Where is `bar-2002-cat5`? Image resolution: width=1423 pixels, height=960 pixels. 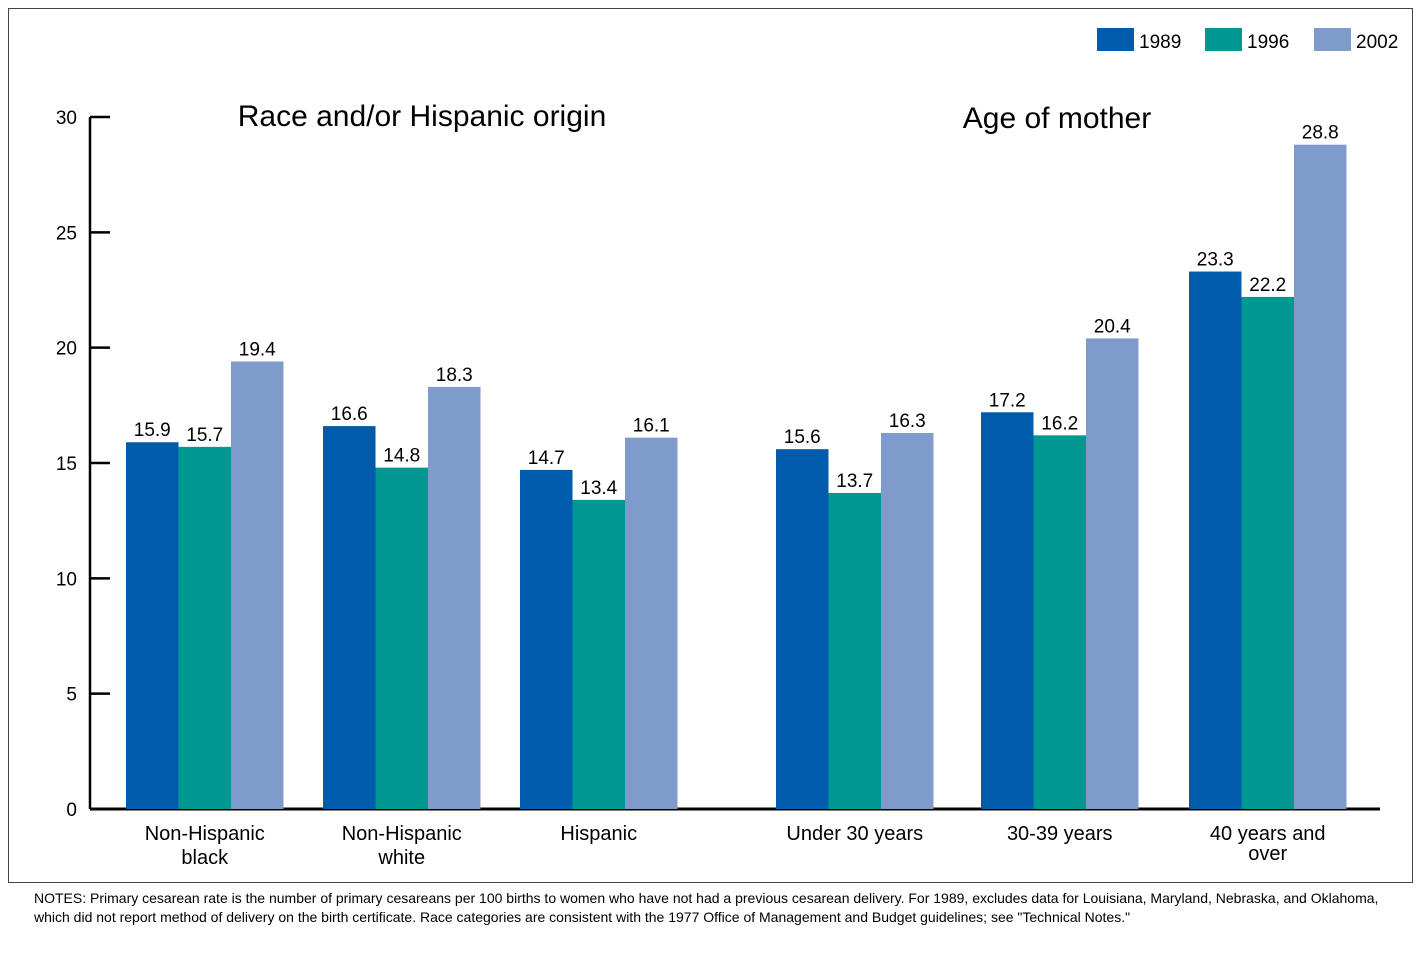 bar-2002-cat5 is located at coordinates (1112, 573).